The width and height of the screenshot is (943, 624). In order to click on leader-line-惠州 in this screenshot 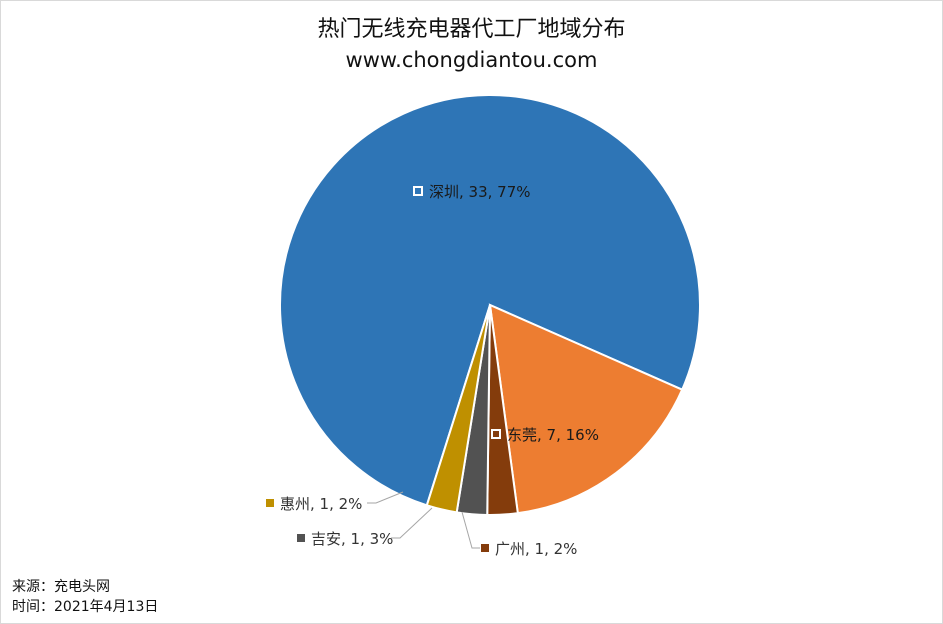, I will do `click(385, 497)`.